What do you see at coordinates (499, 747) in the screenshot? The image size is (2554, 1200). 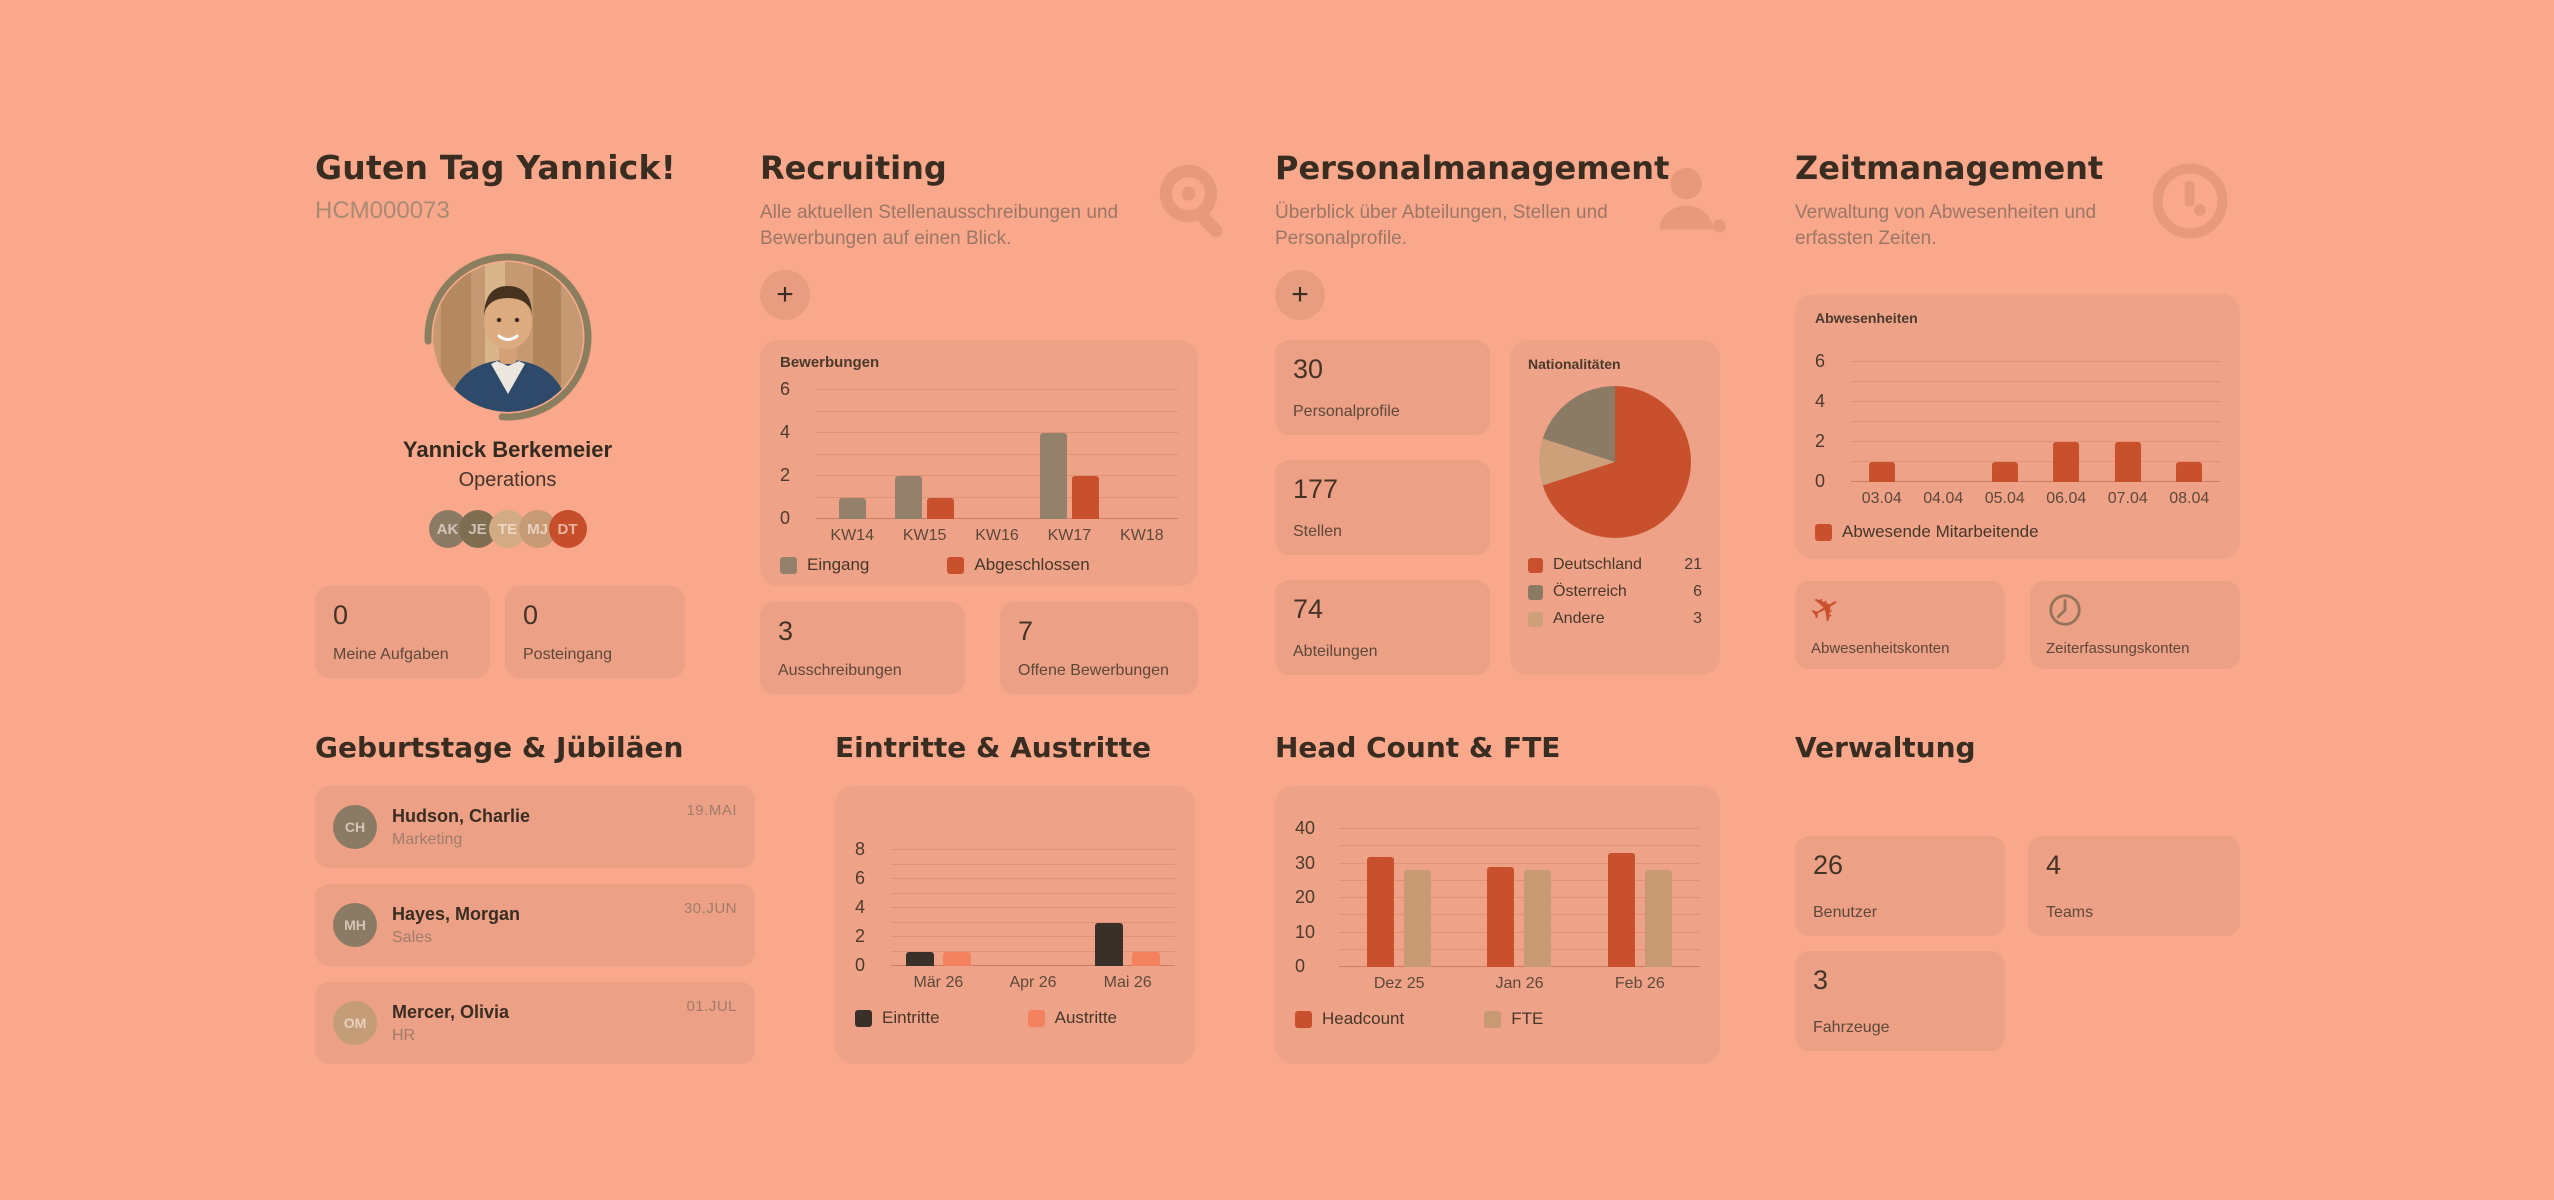 I see `birthdays-title: Geburtstage & Jübiläen` at bounding box center [499, 747].